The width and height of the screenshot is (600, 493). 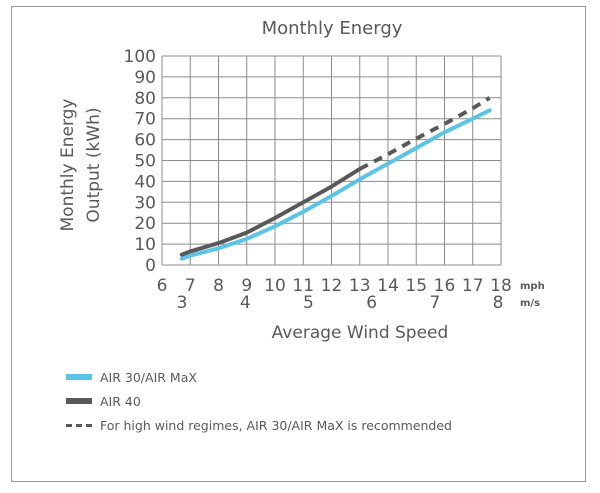 What do you see at coordinates (416, 286) in the screenshot?
I see `x-tick-label-mph: 15` at bounding box center [416, 286].